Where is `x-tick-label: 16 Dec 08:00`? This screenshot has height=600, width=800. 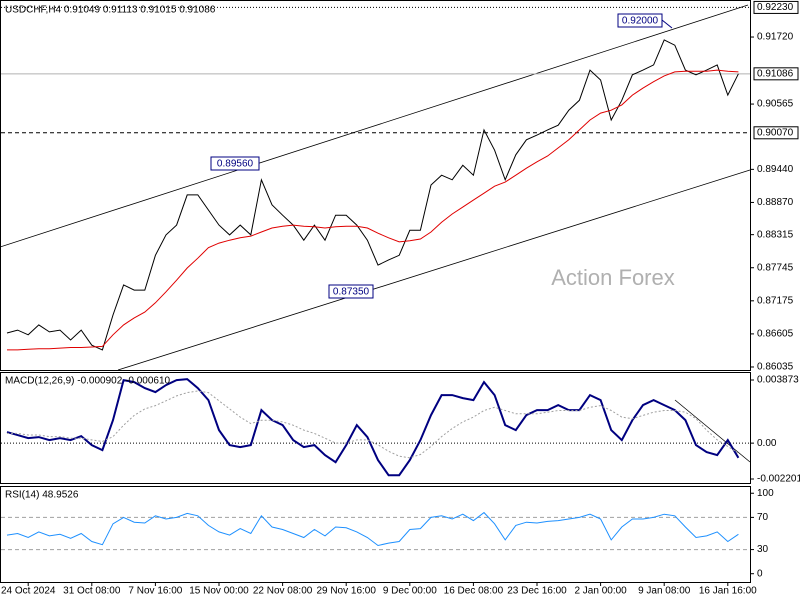 x-tick-label: 16 Dec 08:00 is located at coordinates (474, 591).